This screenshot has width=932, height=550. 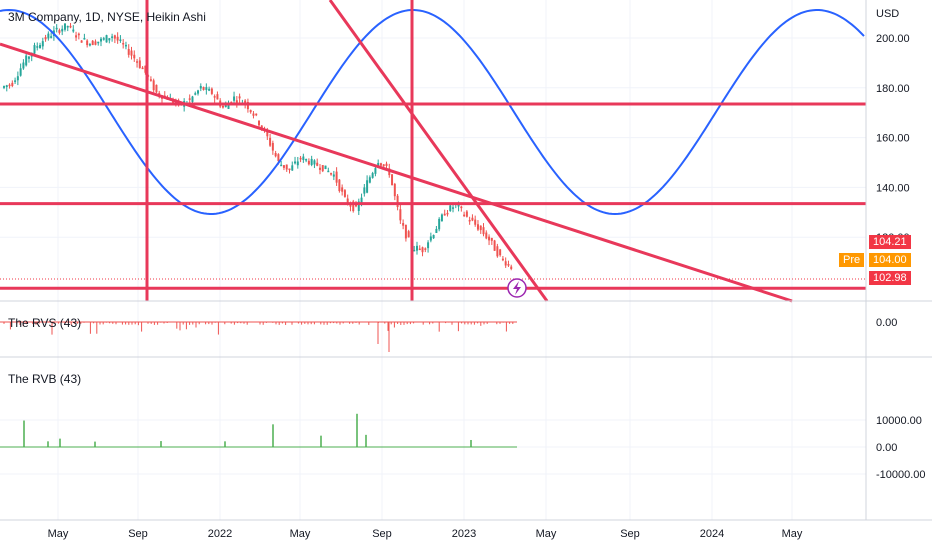 What do you see at coordinates (258, 430) in the screenshot?
I see `rvb-bars` at bounding box center [258, 430].